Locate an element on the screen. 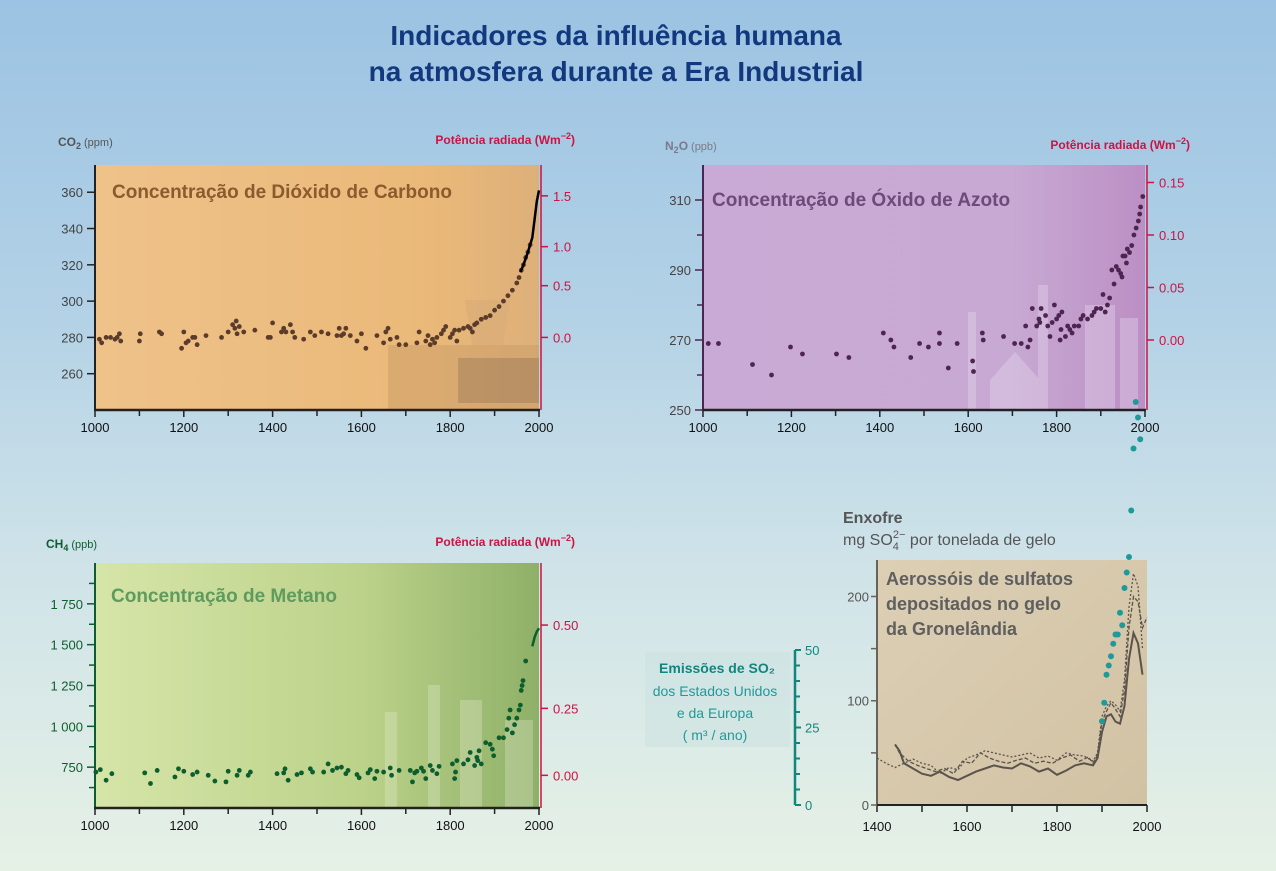 This screenshot has height=871, width=1276. co2-y2-tick-label: 0.5 is located at coordinates (562, 286).